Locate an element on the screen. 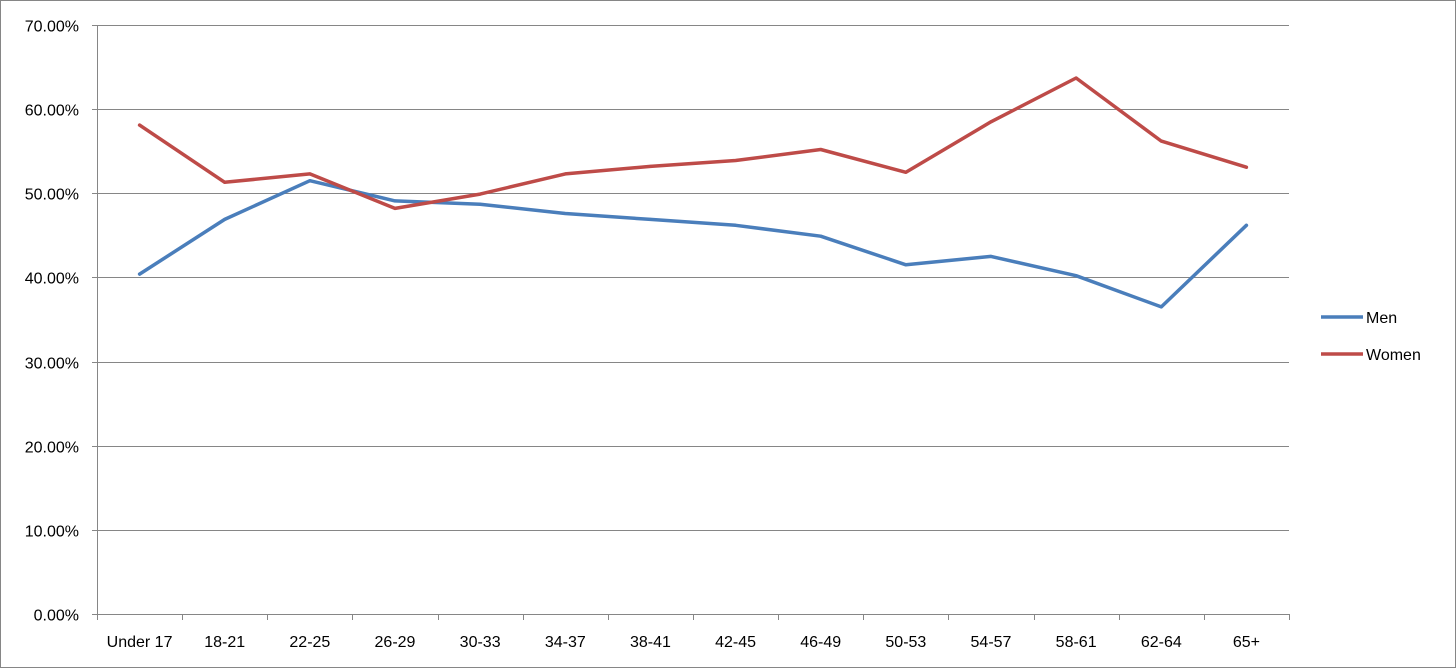 The image size is (1456, 668). y-tick-label: 70.00% is located at coordinates (52, 27).